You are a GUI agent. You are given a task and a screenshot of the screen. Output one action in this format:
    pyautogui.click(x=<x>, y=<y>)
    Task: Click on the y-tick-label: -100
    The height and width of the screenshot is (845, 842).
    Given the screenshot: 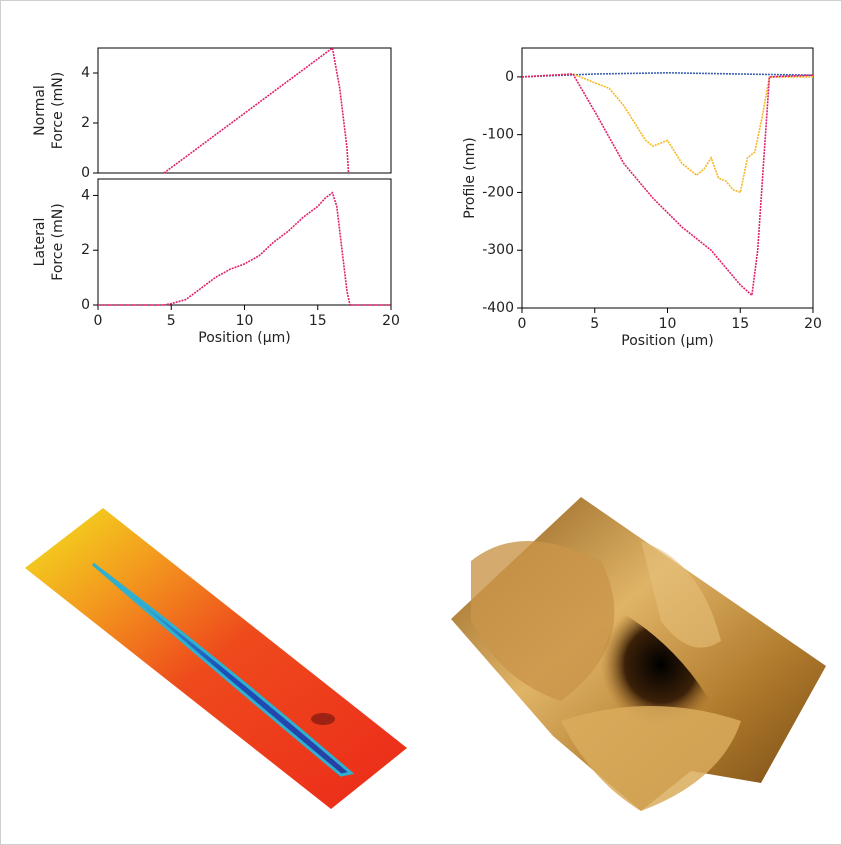 What is the action you would take?
    pyautogui.click(x=498, y=135)
    